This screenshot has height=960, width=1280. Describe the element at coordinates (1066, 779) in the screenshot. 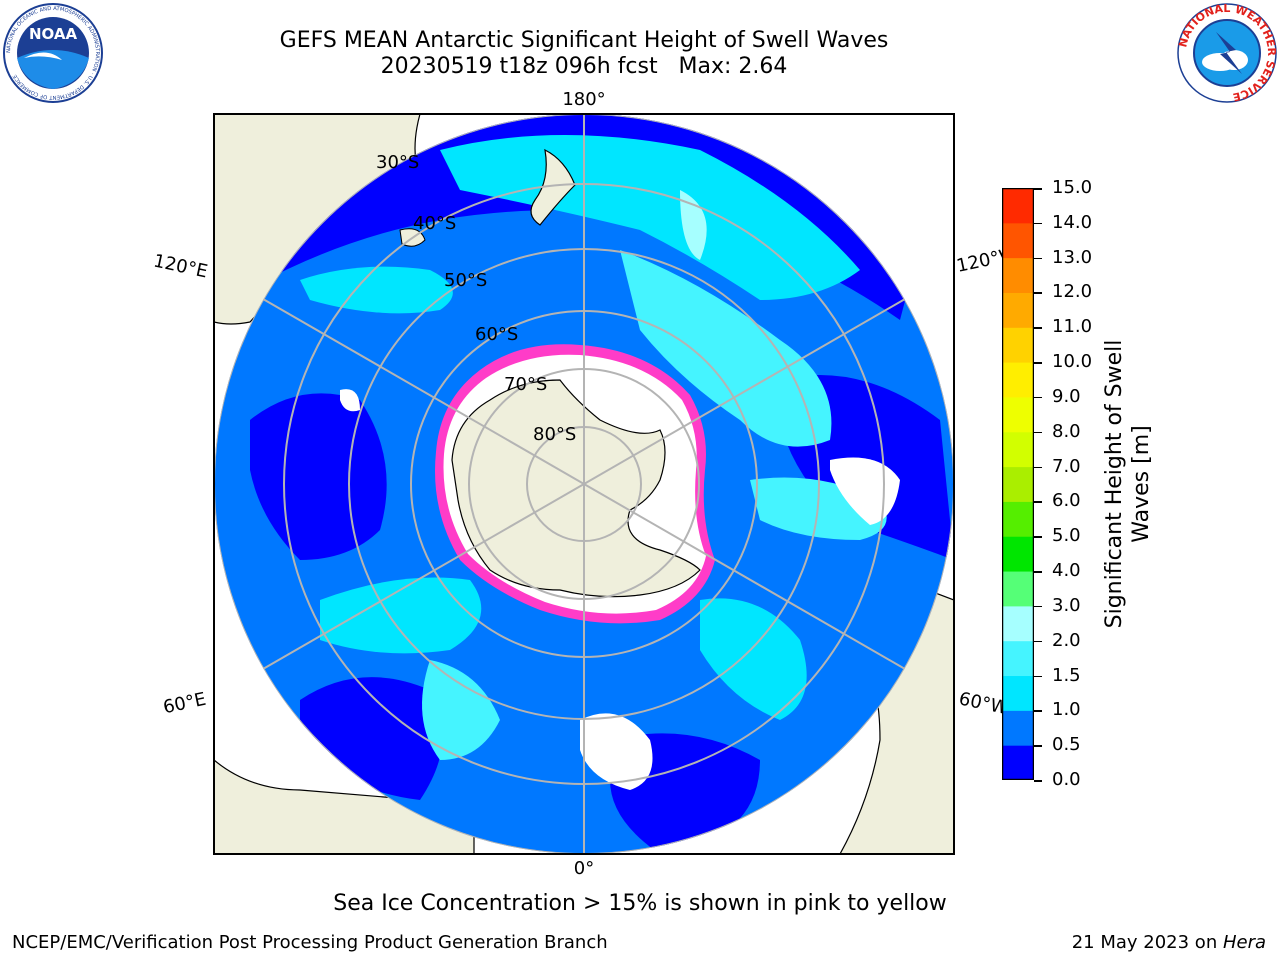

I see `colorbar-tick-label: 0.0` at that location.